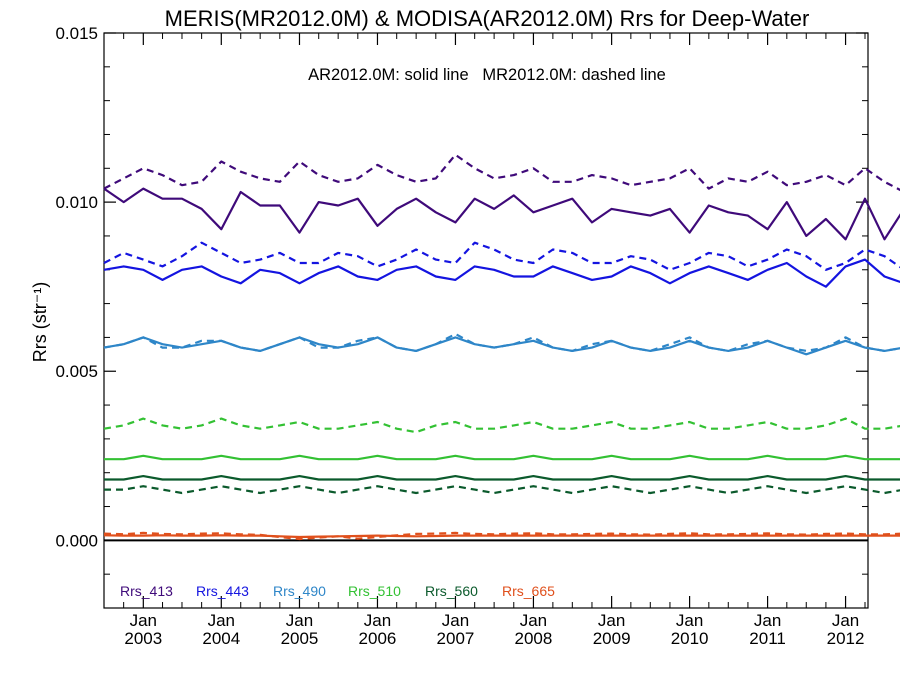 The height and width of the screenshot is (675, 900). Describe the element at coordinates (501, 214) in the screenshot. I see `rrs-413-ar-solid-line` at that location.